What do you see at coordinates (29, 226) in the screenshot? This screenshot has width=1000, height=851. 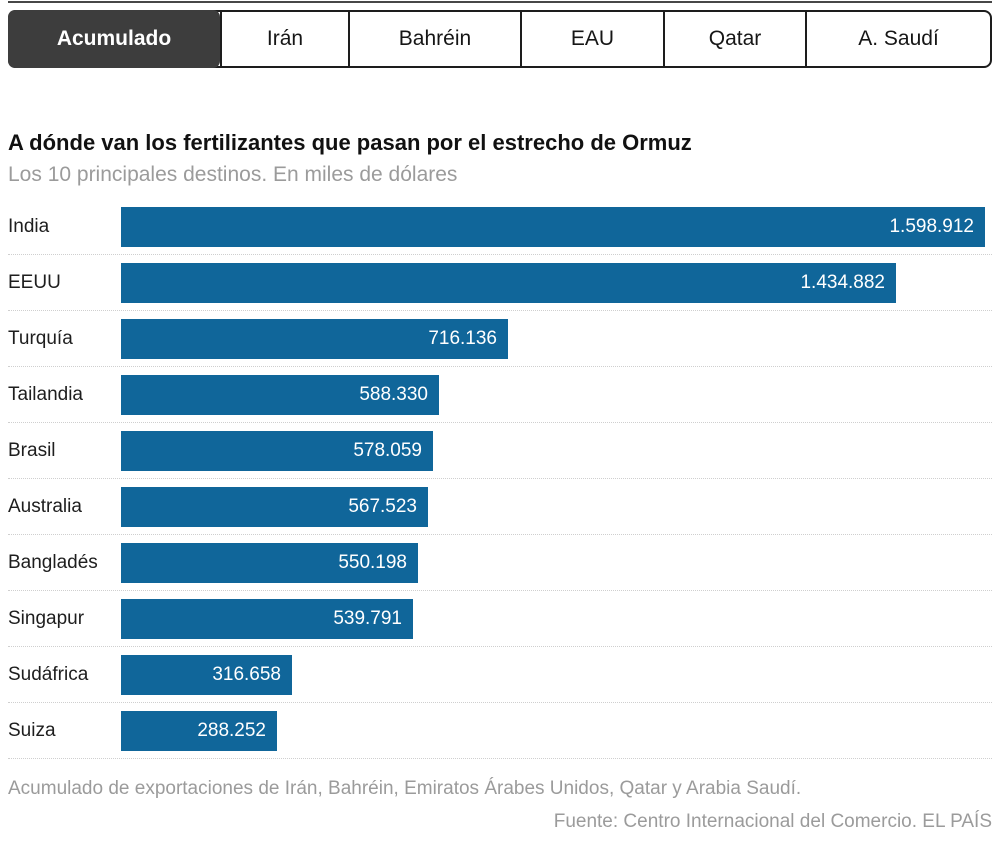 I see `bar-label: India` at bounding box center [29, 226].